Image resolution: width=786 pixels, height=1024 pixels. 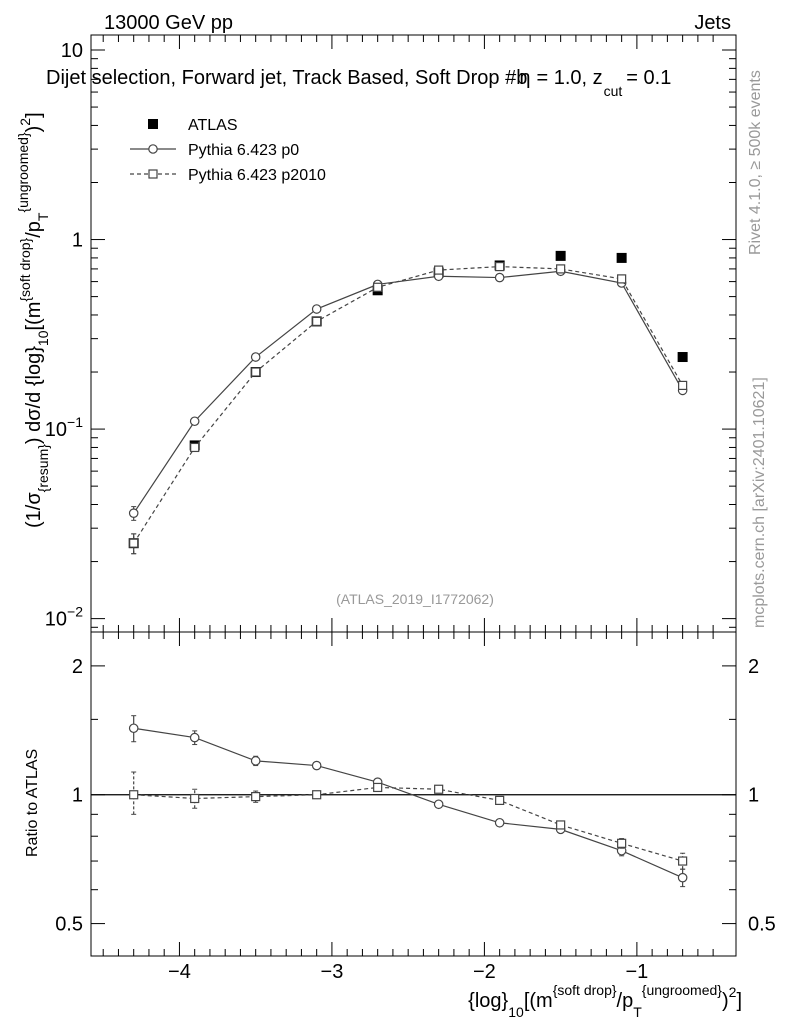 What do you see at coordinates (415, 599) in the screenshot?
I see `analysis-watermark: (ATLAS_2019_I1772062)` at bounding box center [415, 599].